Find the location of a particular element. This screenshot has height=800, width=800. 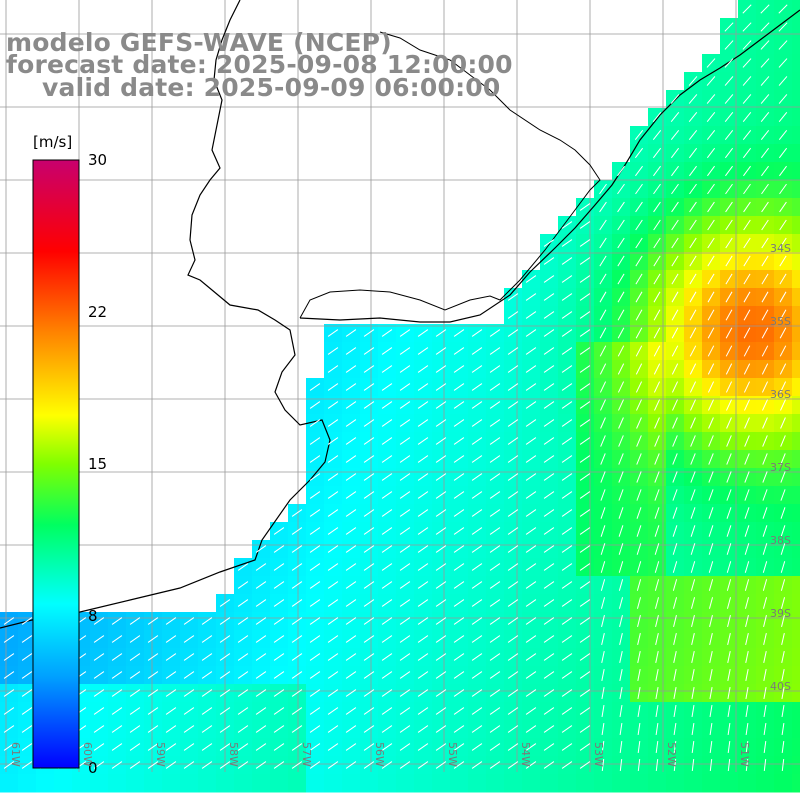

colorbar is located at coordinates (56, 464).